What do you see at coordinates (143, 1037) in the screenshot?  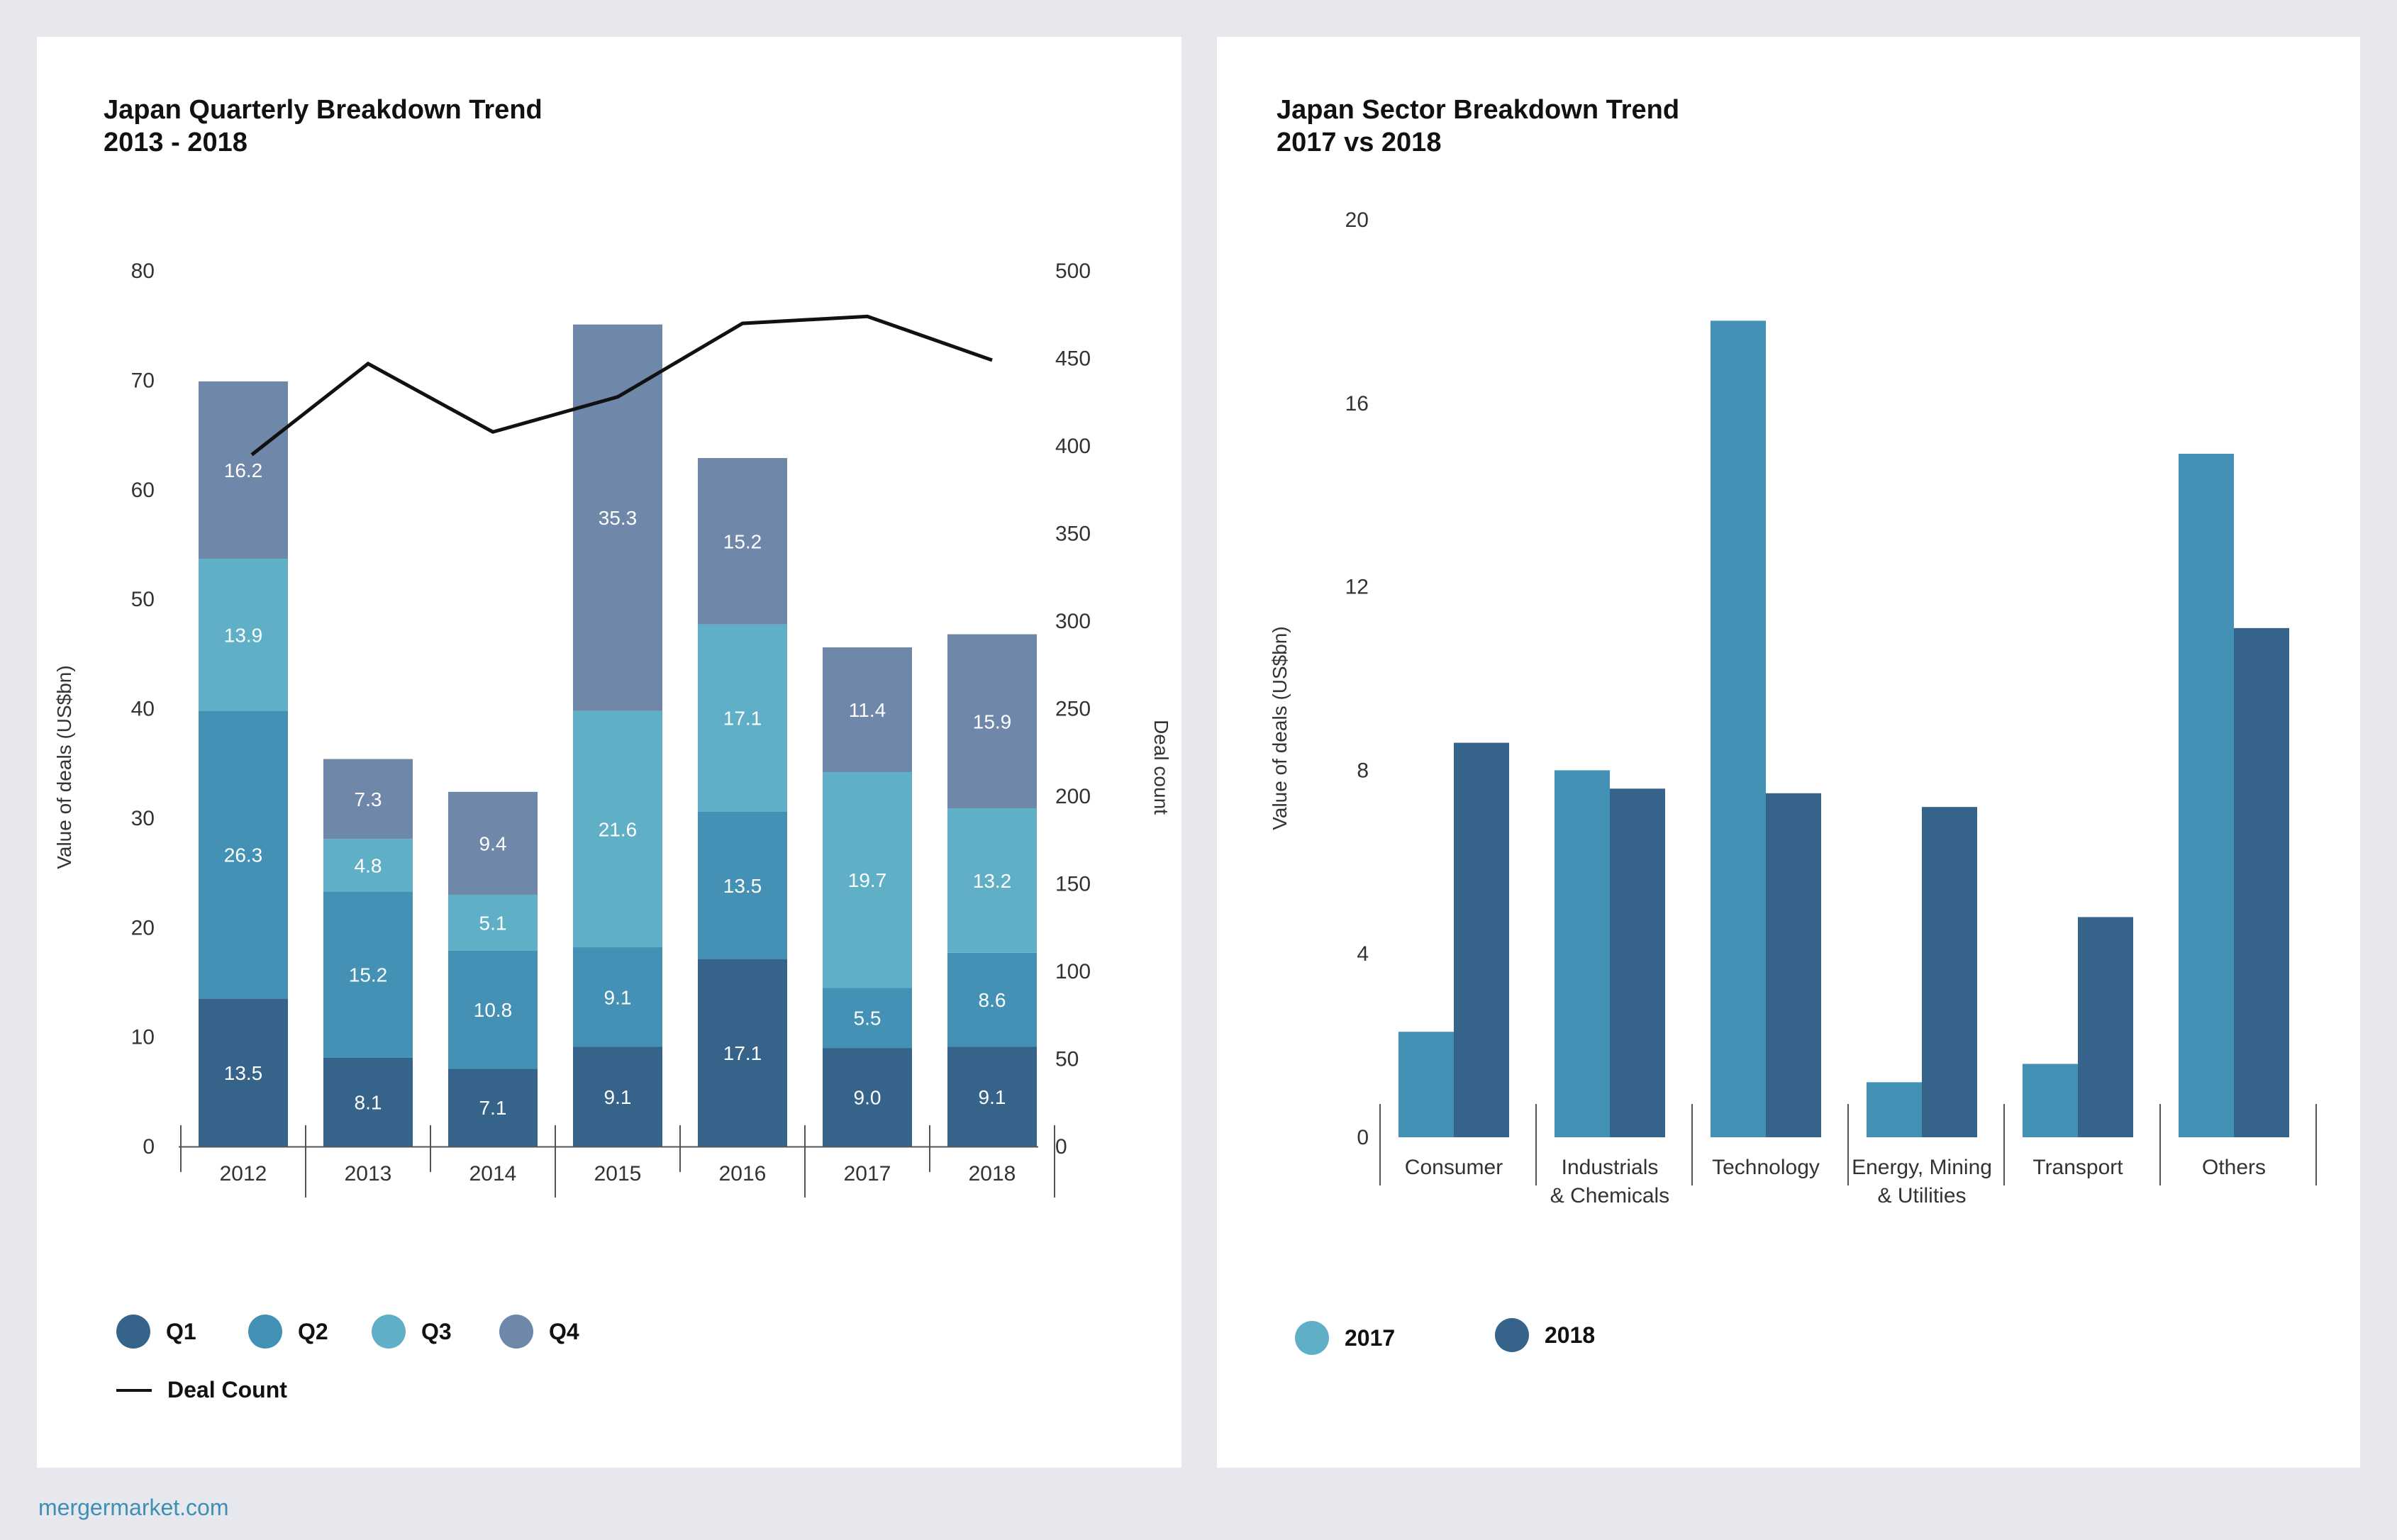 I see `left-y-tick-label: 10` at bounding box center [143, 1037].